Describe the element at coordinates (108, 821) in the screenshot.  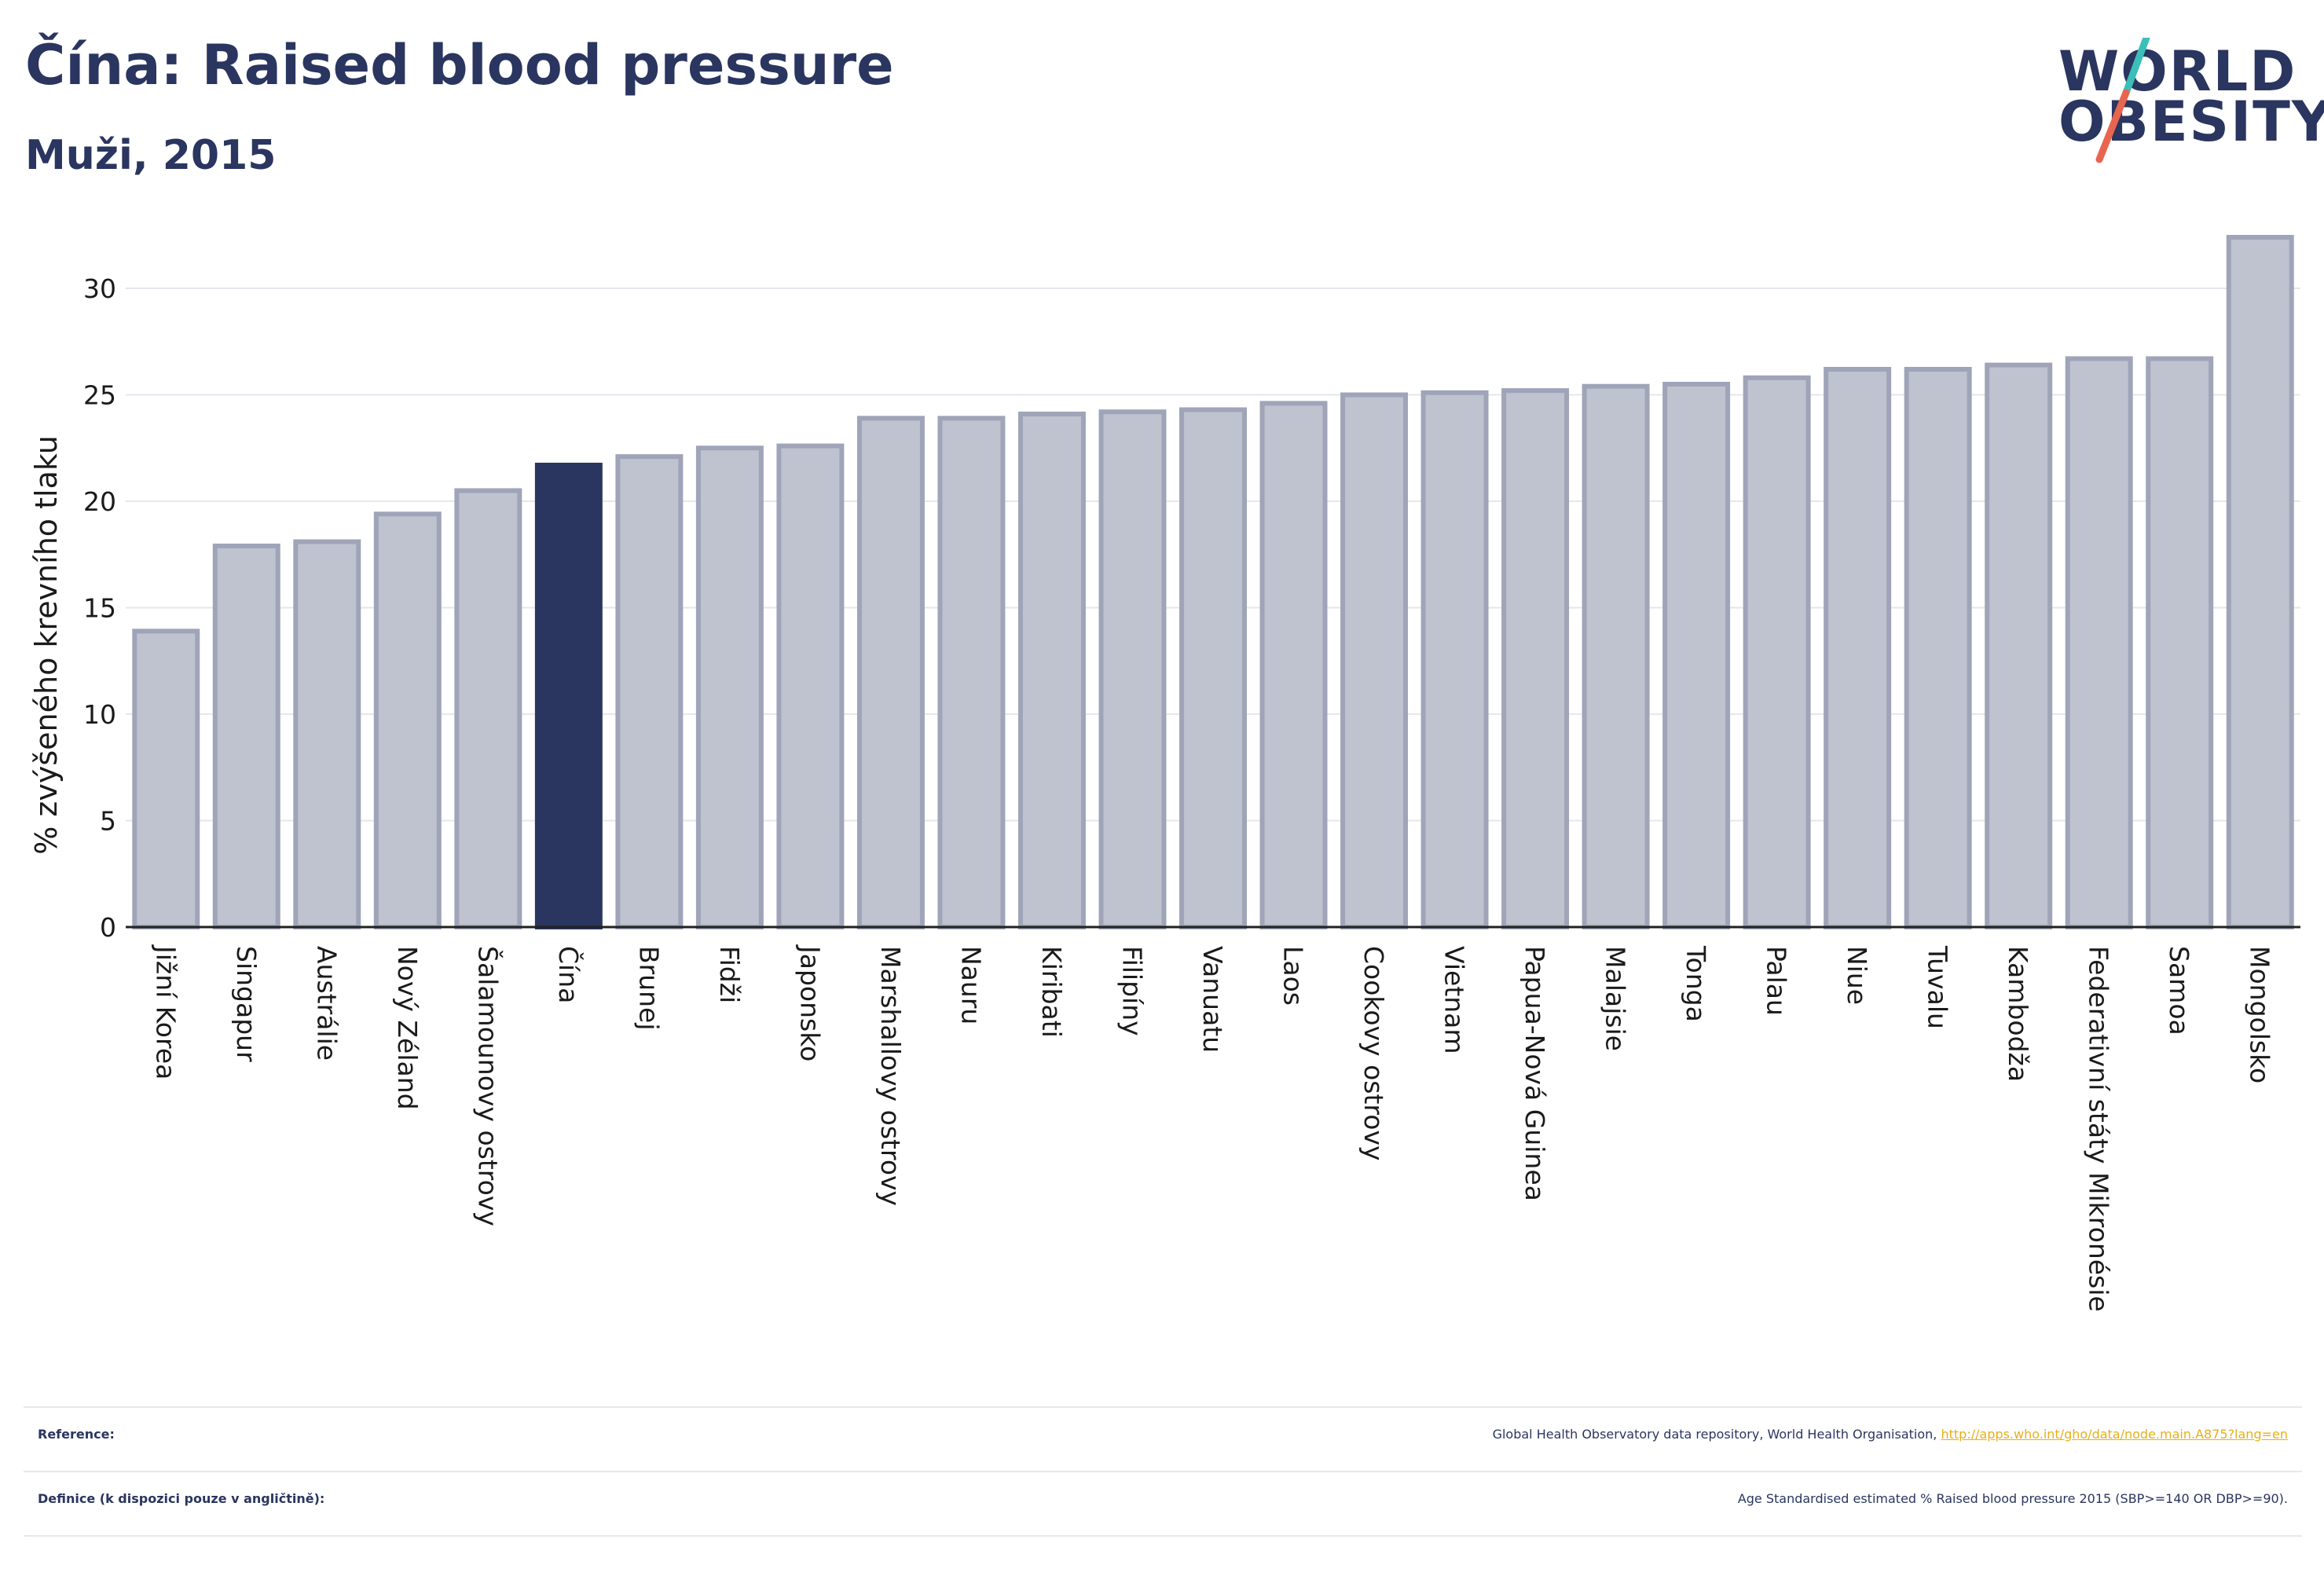
I see `y-tick-label: 5` at that location.